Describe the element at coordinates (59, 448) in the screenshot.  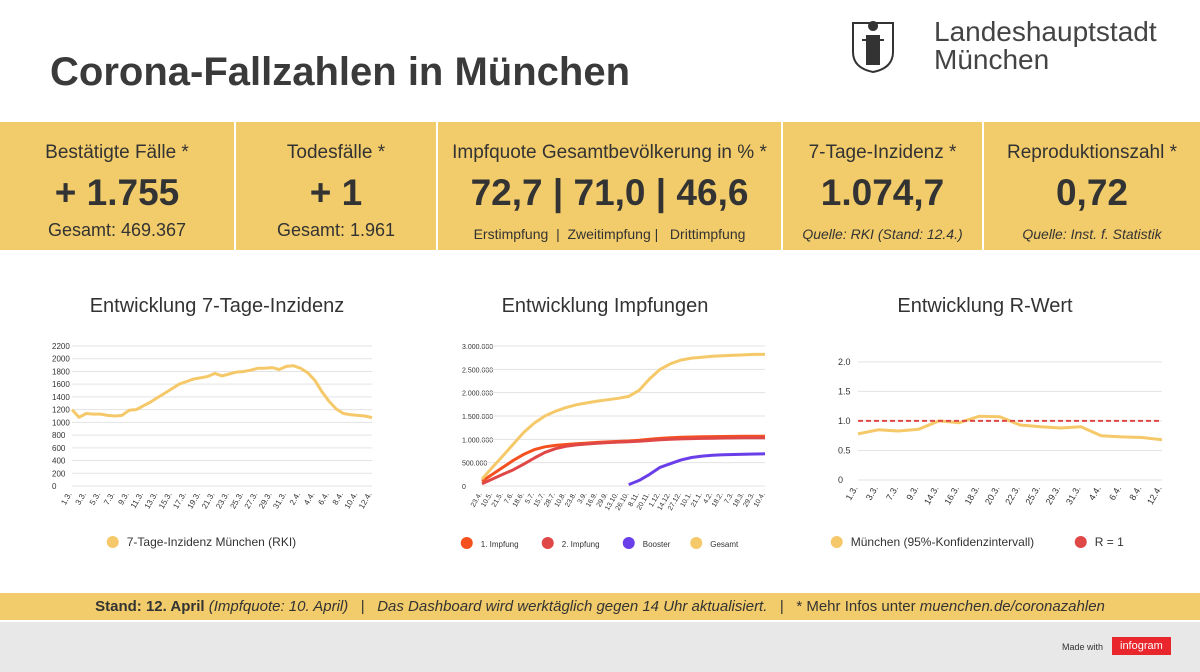
I see `y-tick-label: 600` at that location.